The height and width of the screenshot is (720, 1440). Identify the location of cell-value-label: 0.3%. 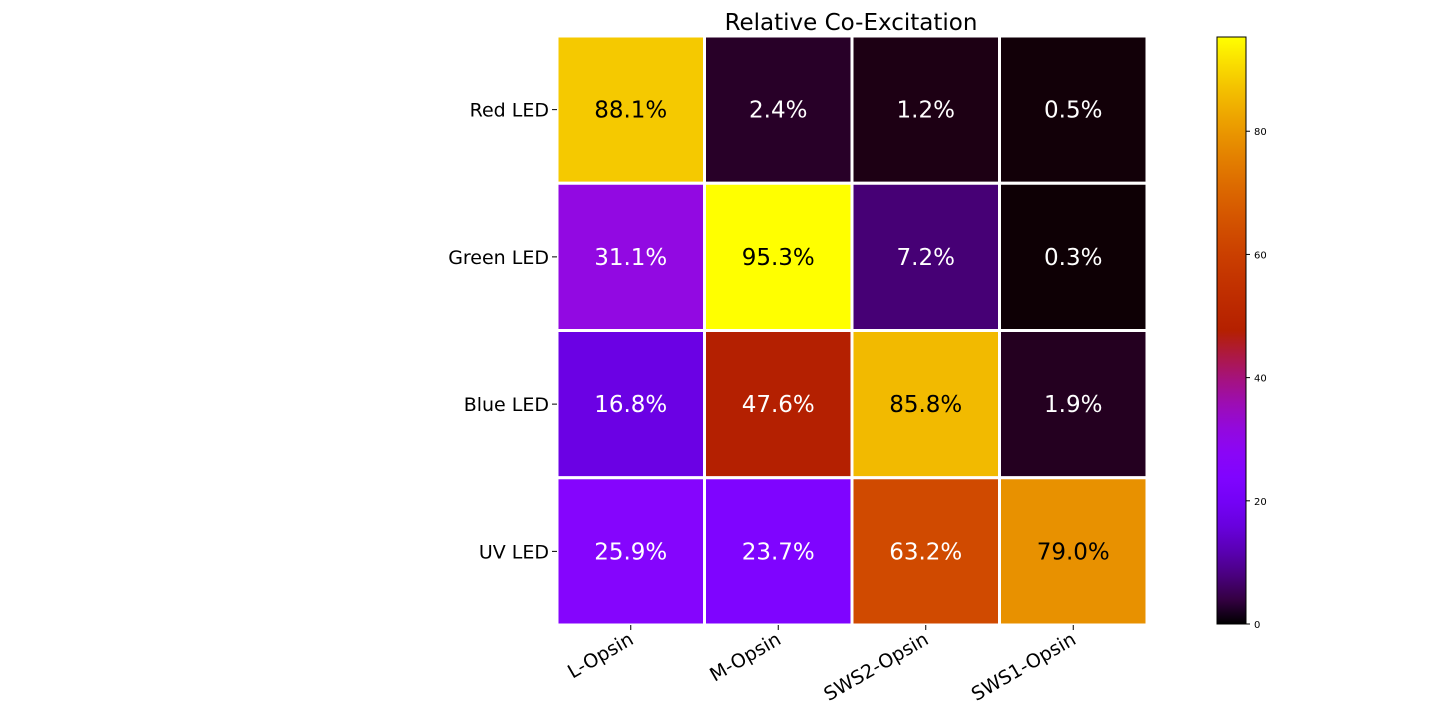
(1073, 258).